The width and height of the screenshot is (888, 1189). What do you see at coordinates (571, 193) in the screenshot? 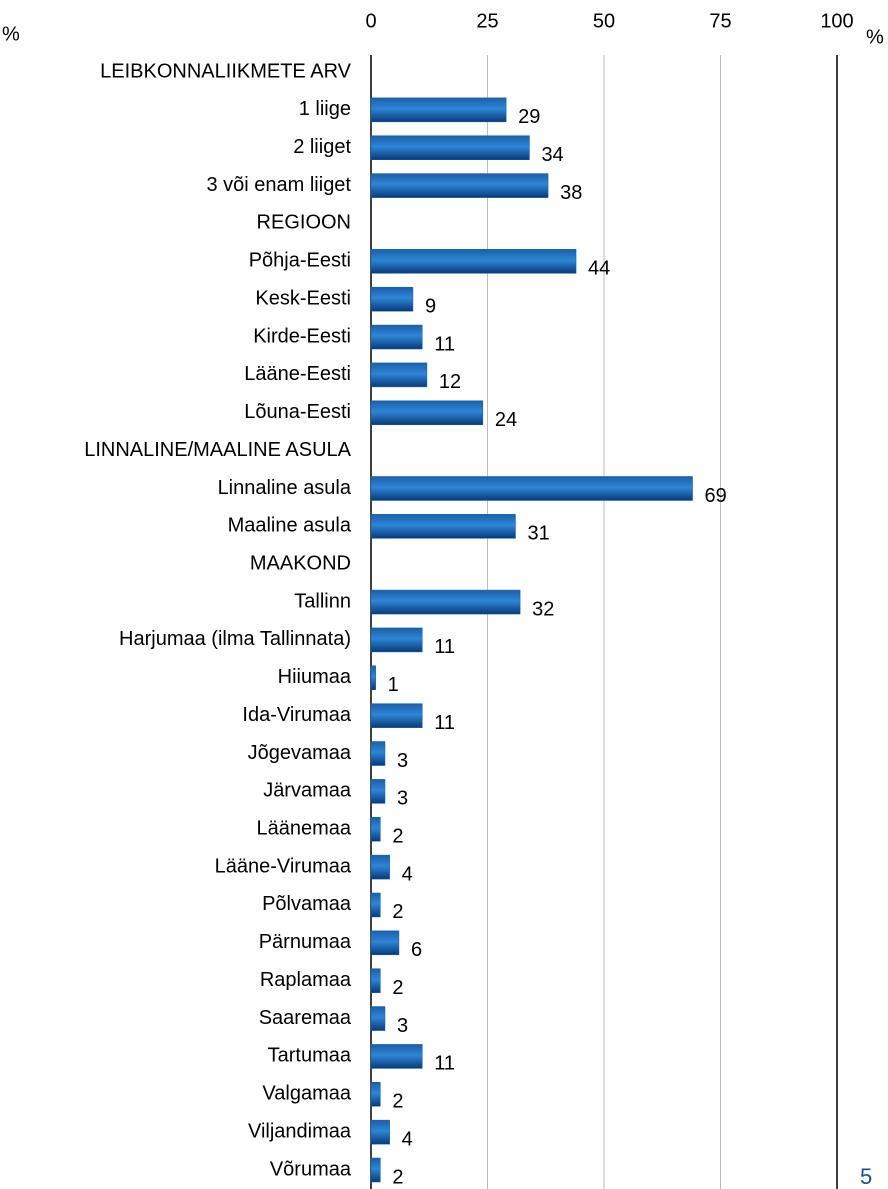
I see `data-label: 38` at bounding box center [571, 193].